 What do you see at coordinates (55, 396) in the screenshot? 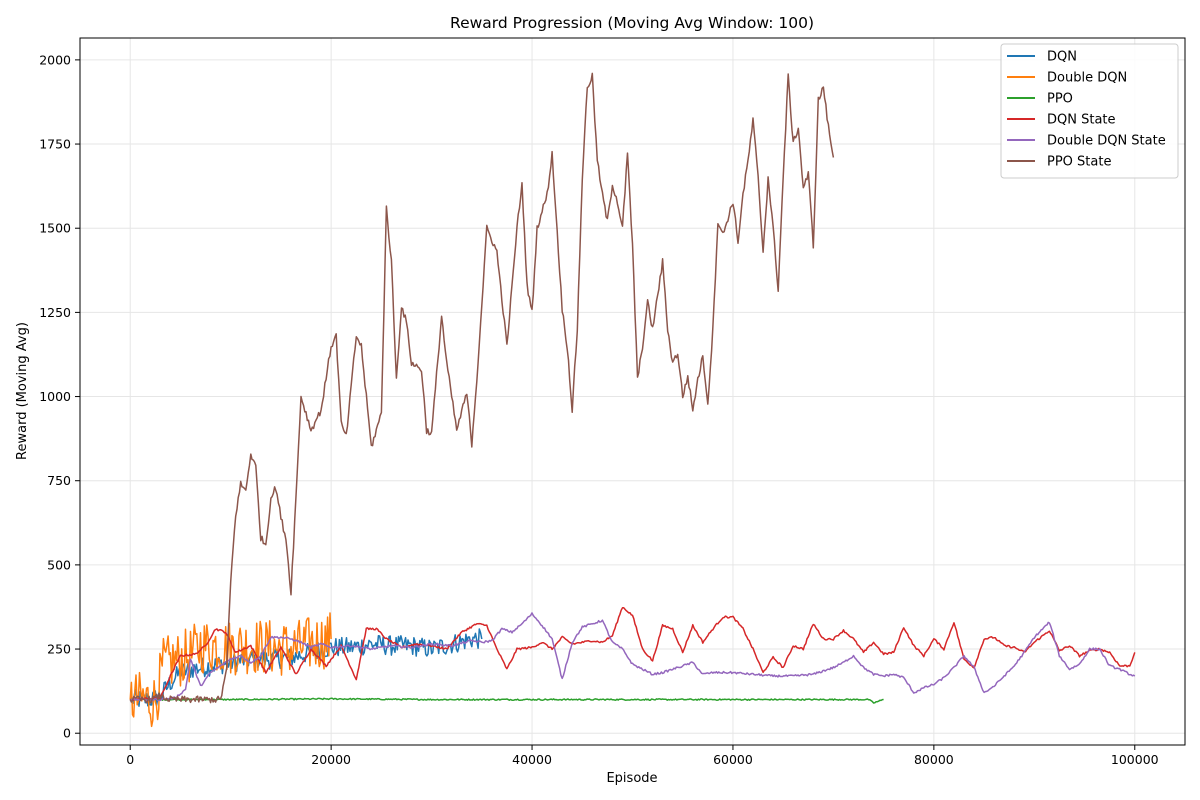
I see `y-tick-label: 1000` at bounding box center [55, 396].